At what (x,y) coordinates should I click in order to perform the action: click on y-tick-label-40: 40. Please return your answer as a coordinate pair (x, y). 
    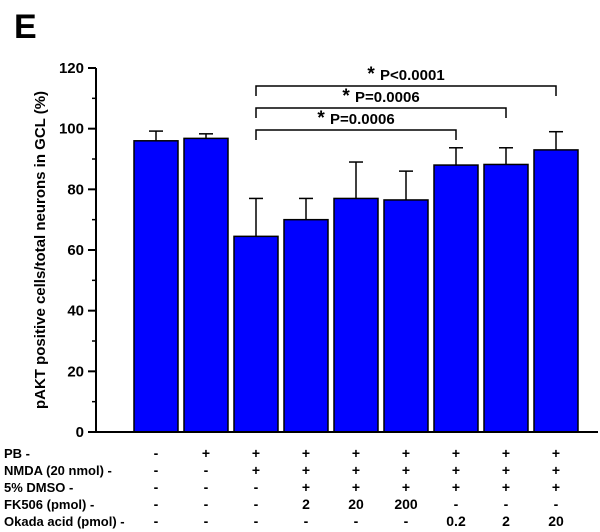
    Looking at the image, I should click on (75, 311).